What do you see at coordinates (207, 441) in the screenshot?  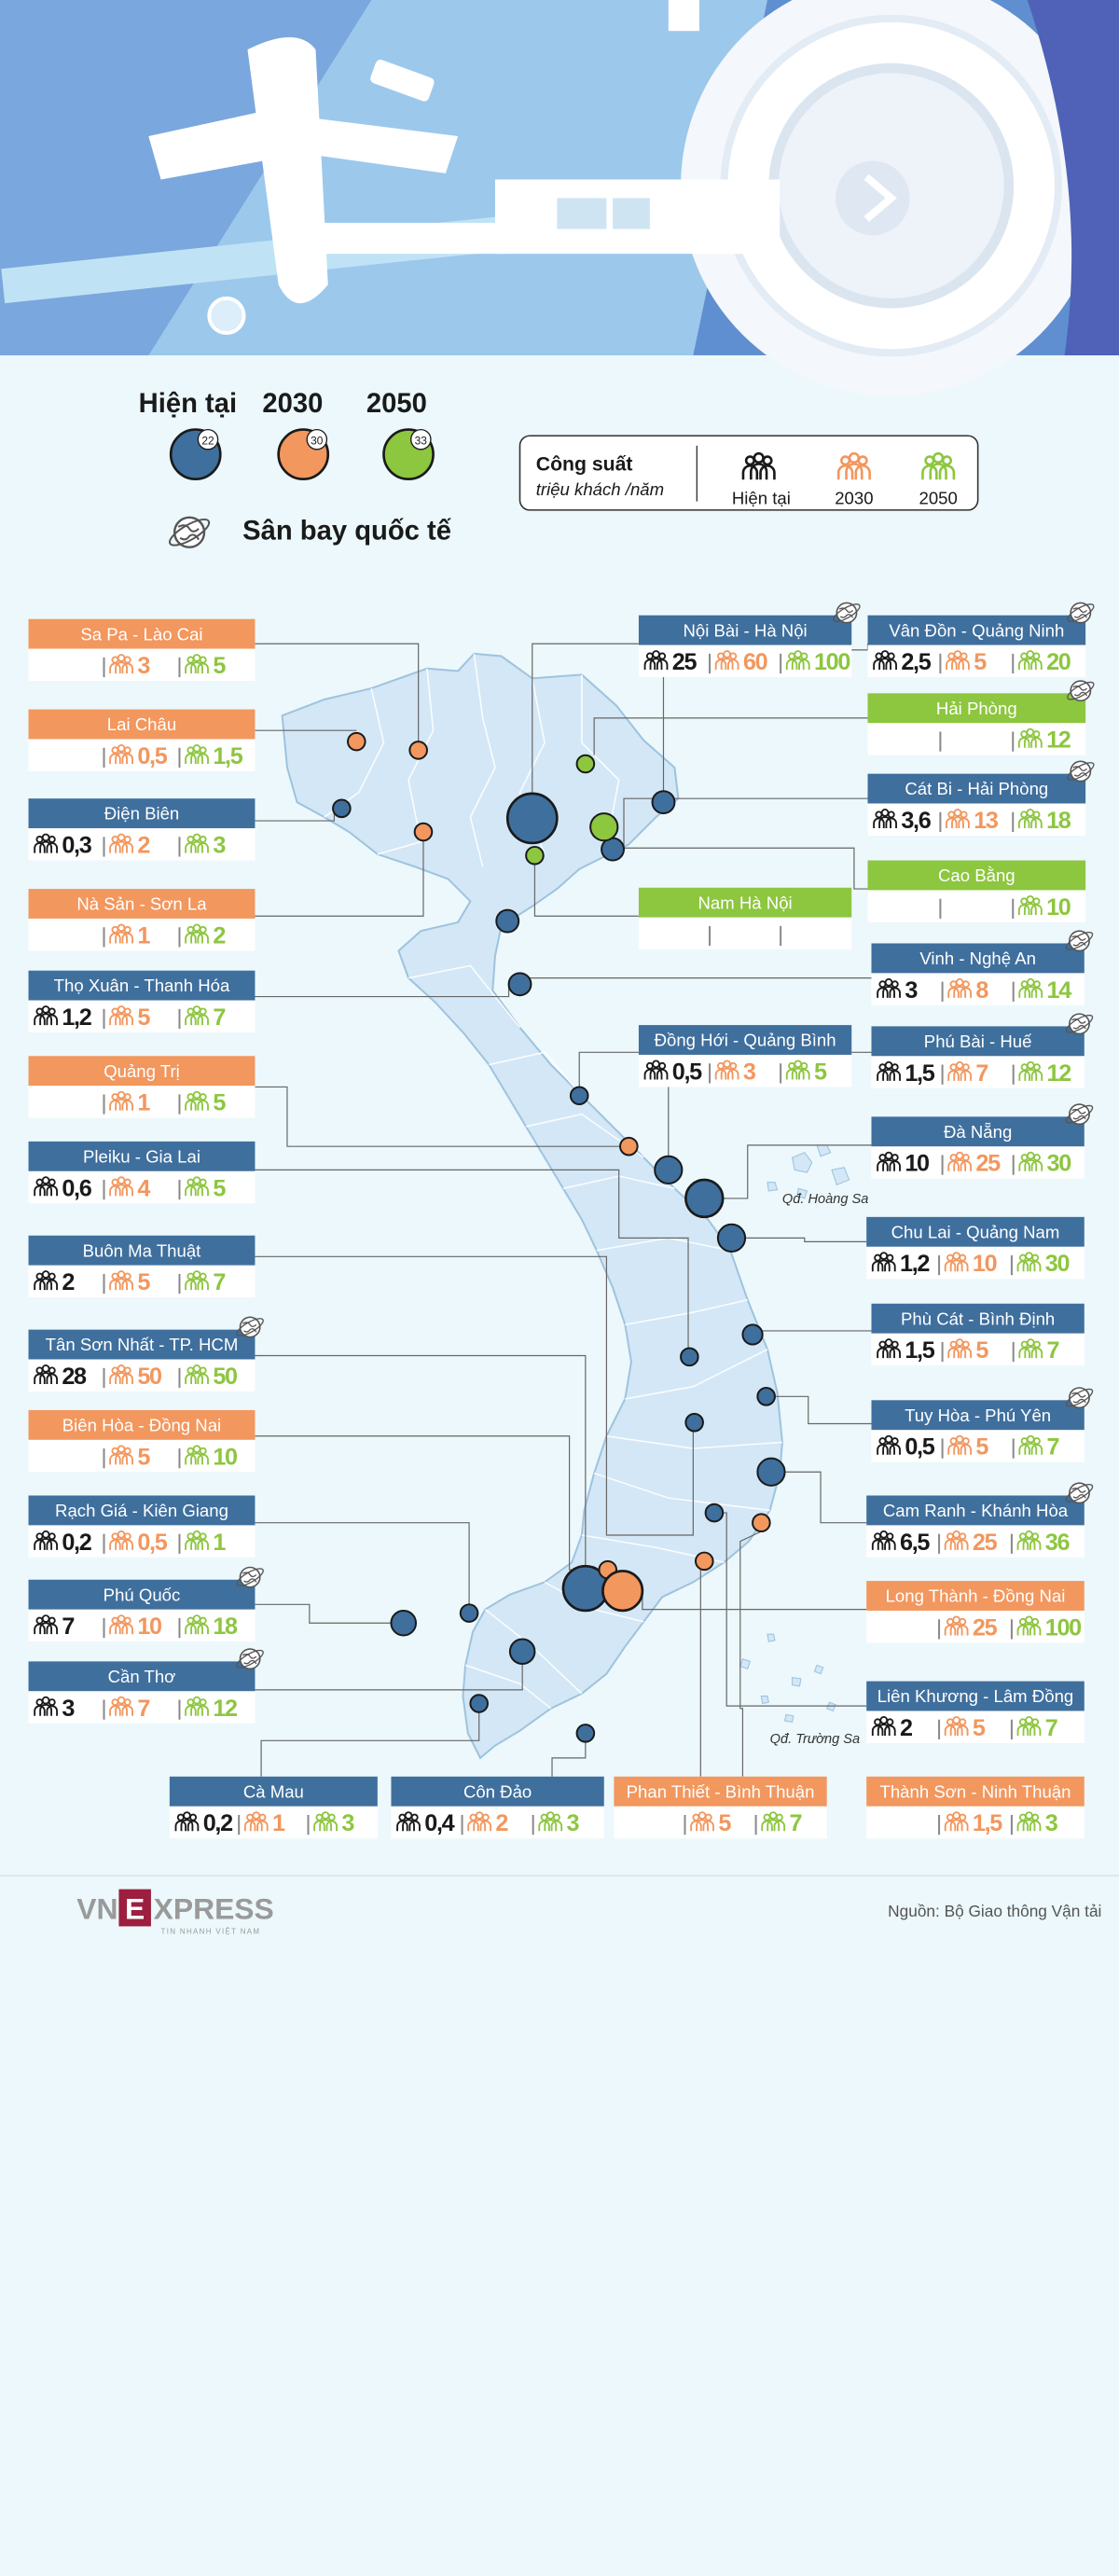 I see `legend-current-badge: 22` at bounding box center [207, 441].